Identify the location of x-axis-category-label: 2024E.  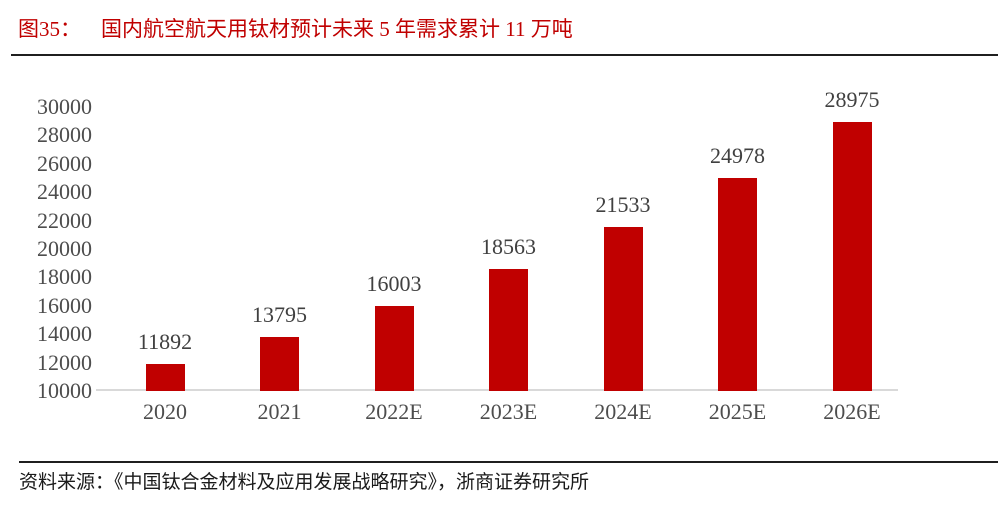
(623, 411).